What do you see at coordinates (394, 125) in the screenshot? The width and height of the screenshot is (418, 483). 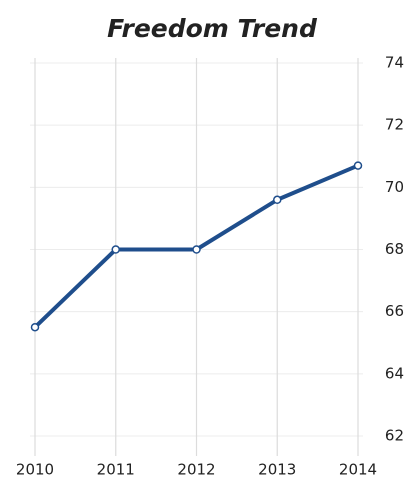 I see `y-tick-label: 72` at bounding box center [394, 125].